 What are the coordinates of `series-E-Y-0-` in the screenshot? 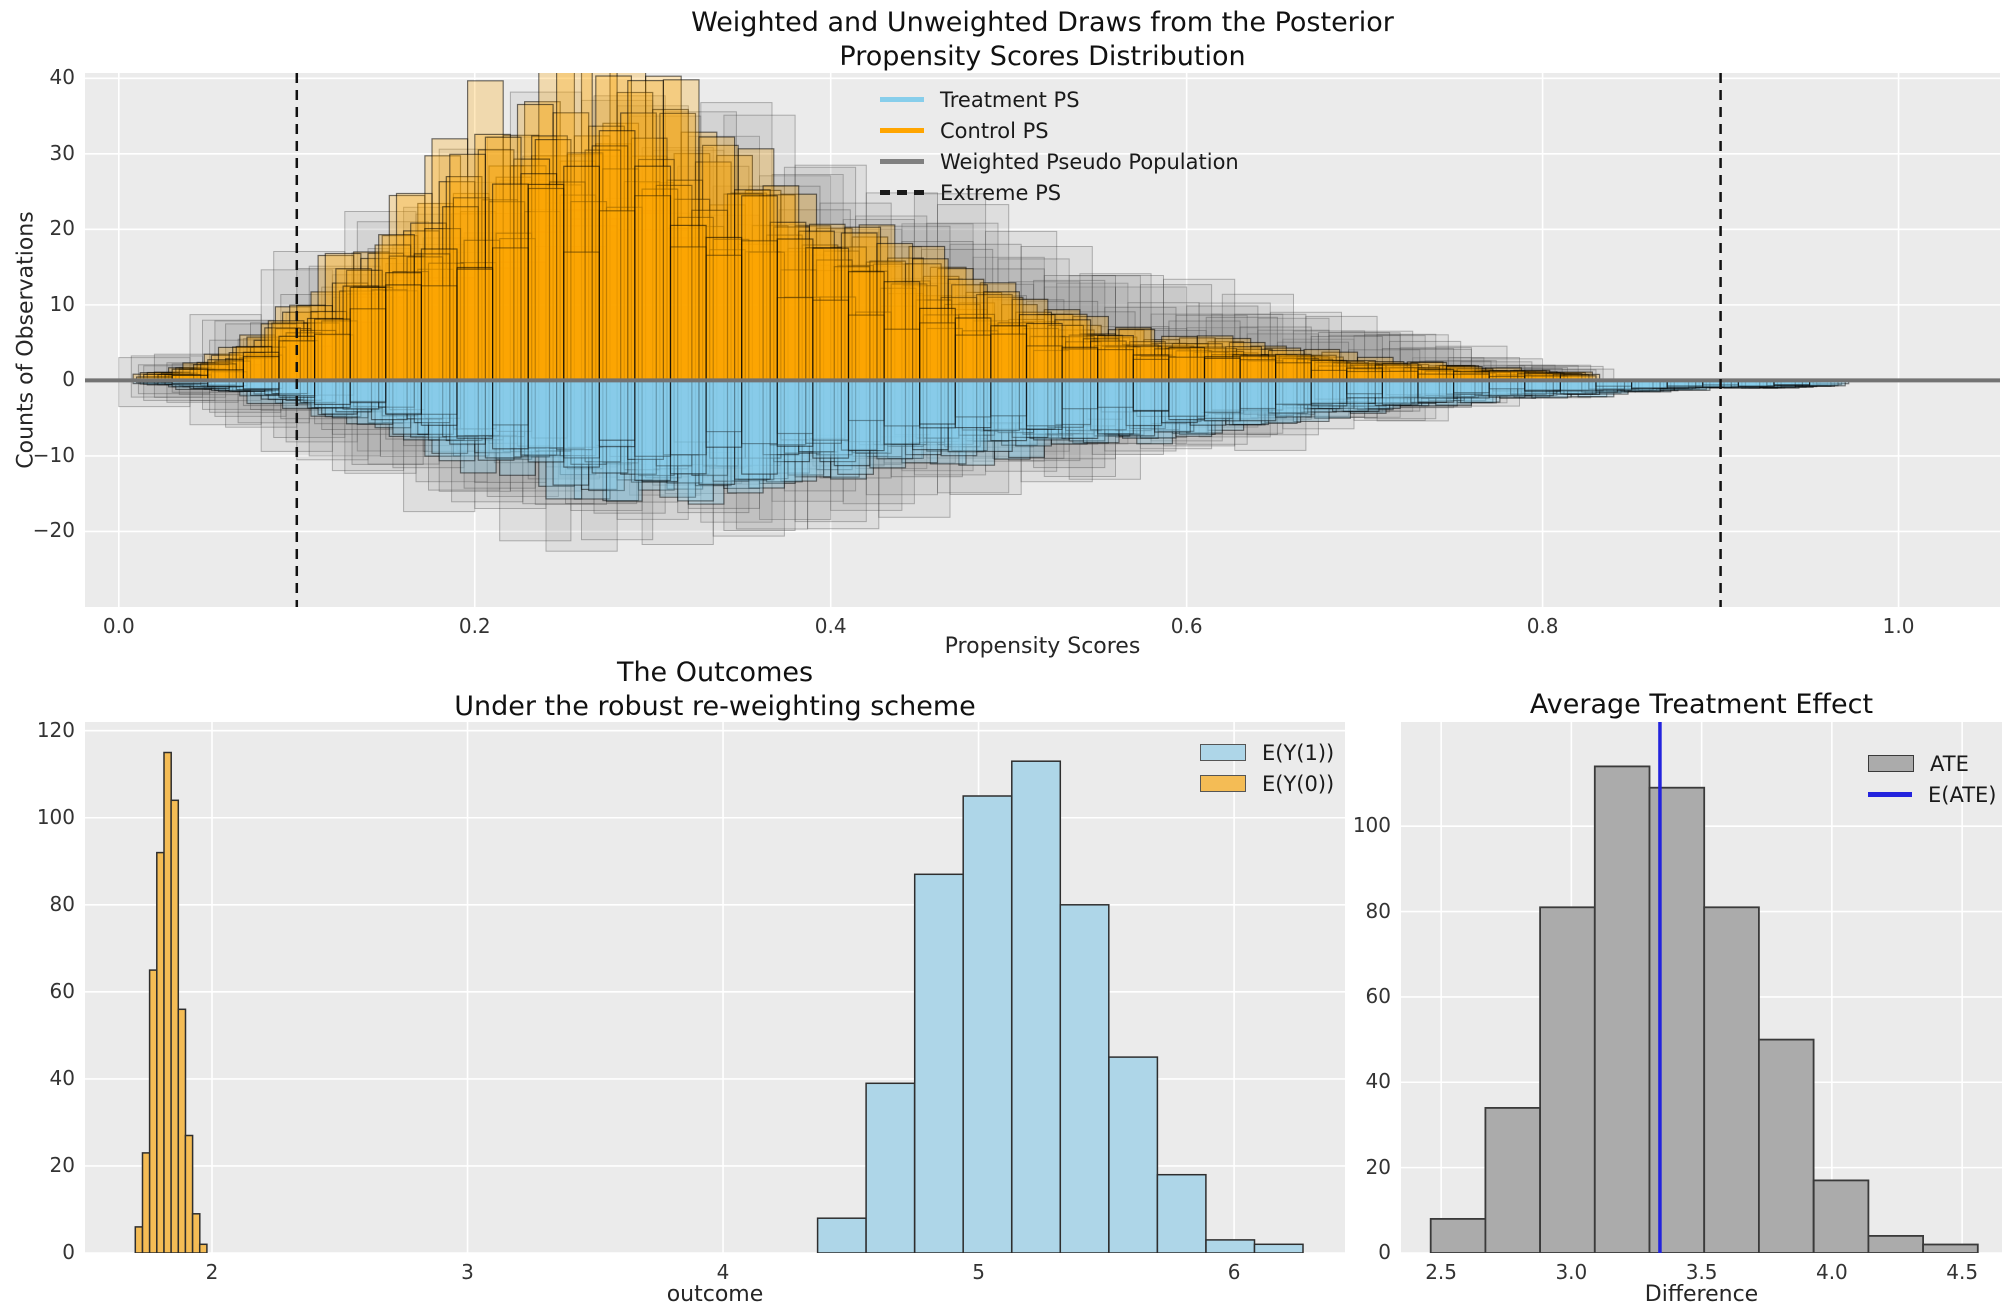 It's located at (171, 1002).